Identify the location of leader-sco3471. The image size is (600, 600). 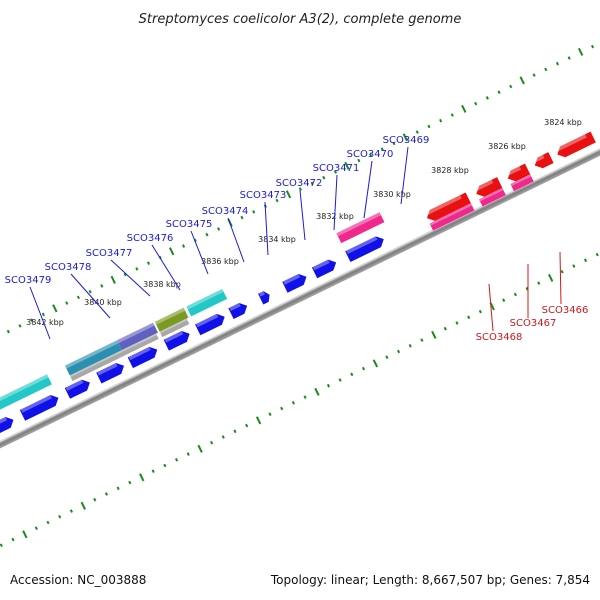
(335, 202).